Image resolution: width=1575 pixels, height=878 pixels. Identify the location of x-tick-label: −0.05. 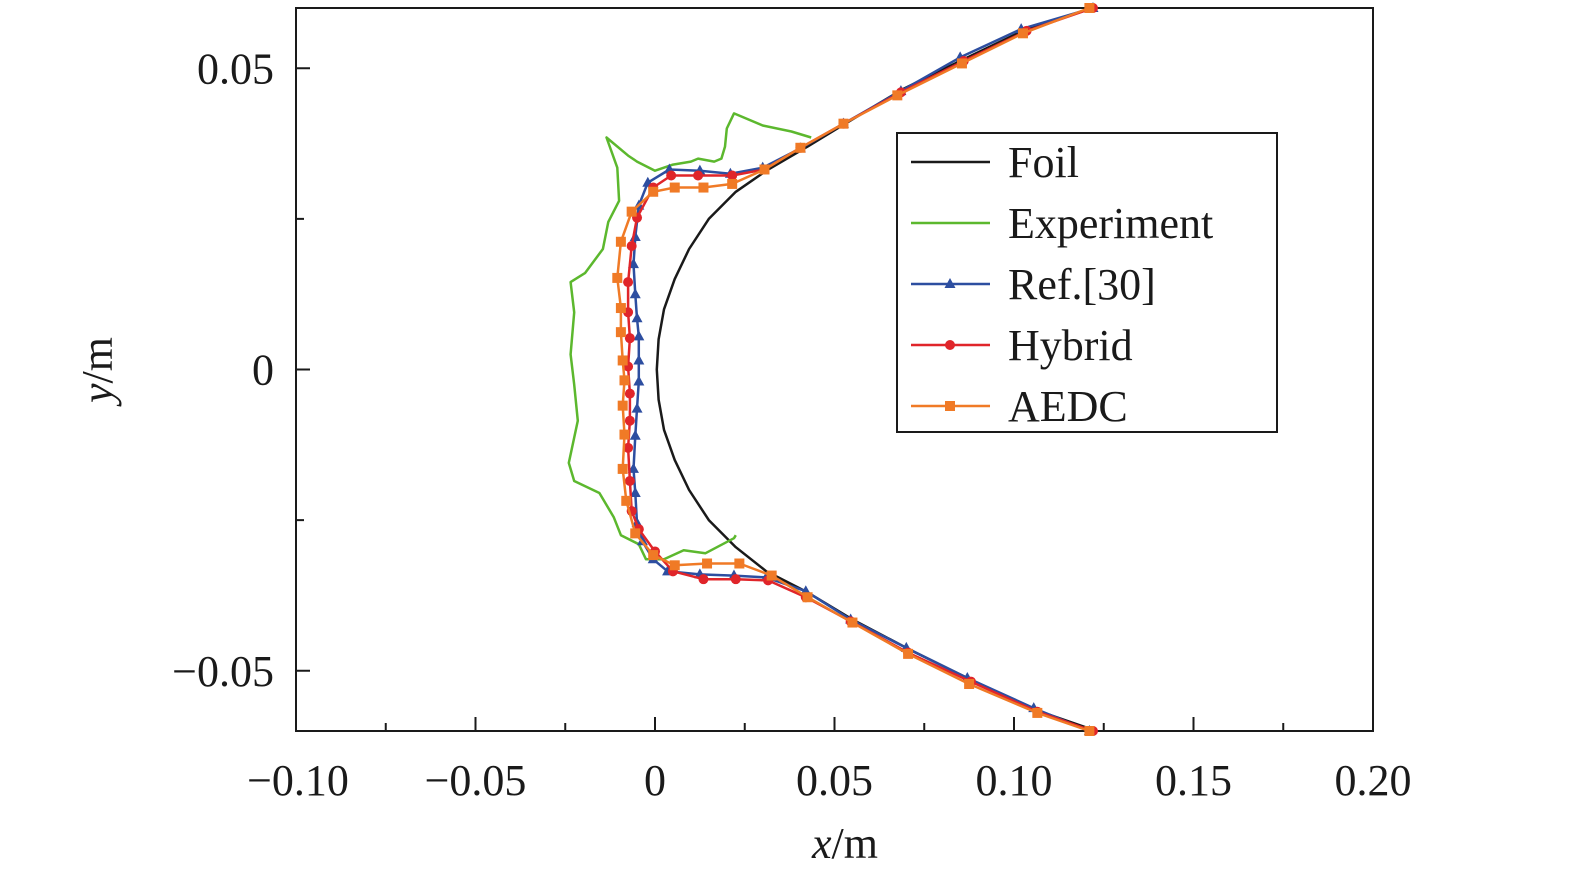
(476, 780).